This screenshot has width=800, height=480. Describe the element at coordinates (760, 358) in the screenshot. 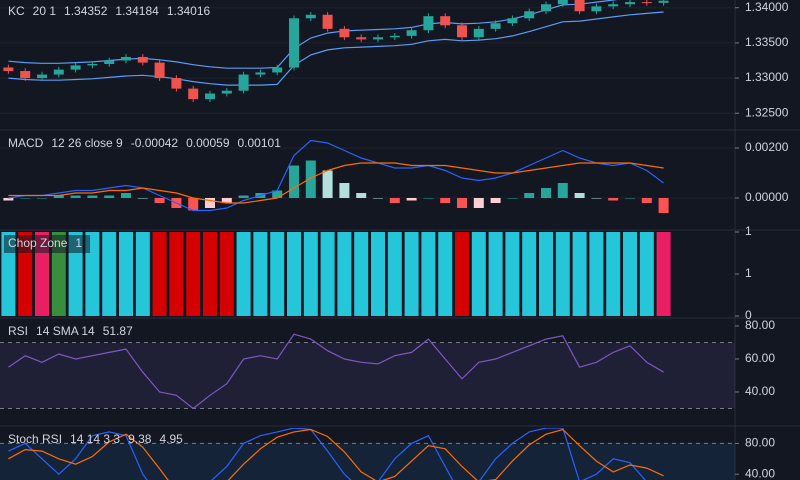

I see `y-tick-label: 60.00` at that location.